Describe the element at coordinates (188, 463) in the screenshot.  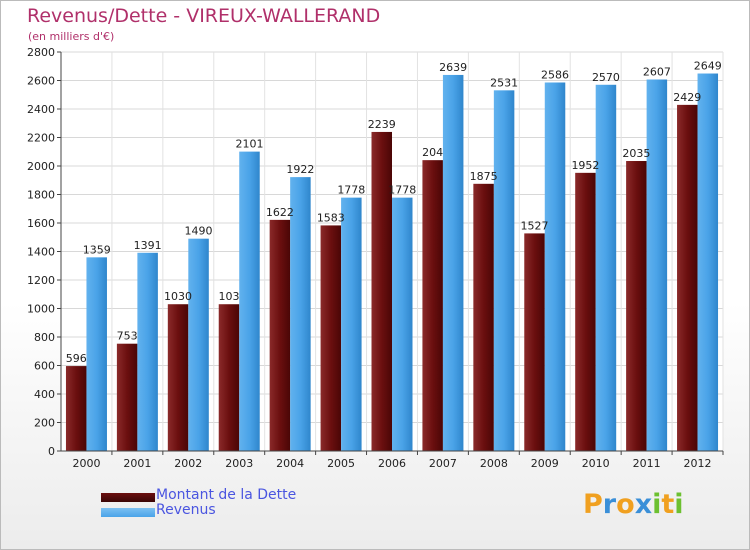
I see `x-tick-label: 2002` at that location.